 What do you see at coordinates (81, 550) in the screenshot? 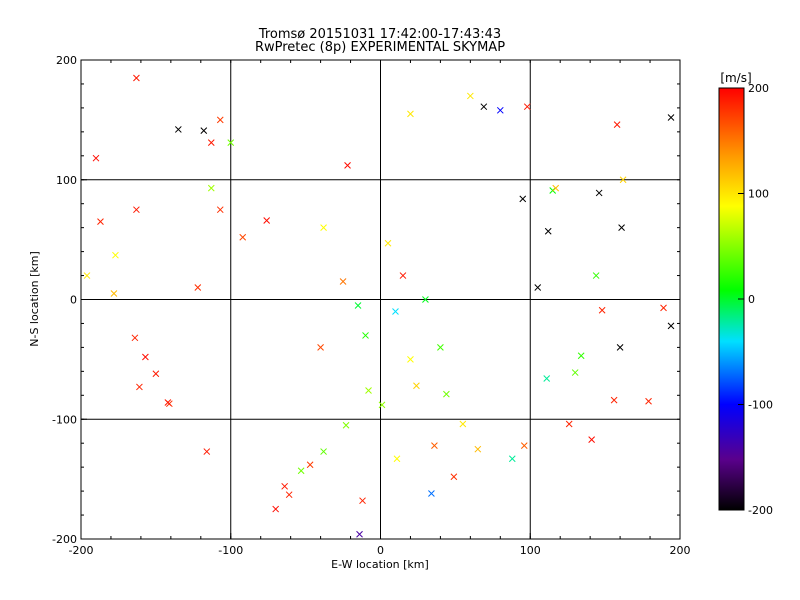
I see `x-tick-label: -200` at bounding box center [81, 550].